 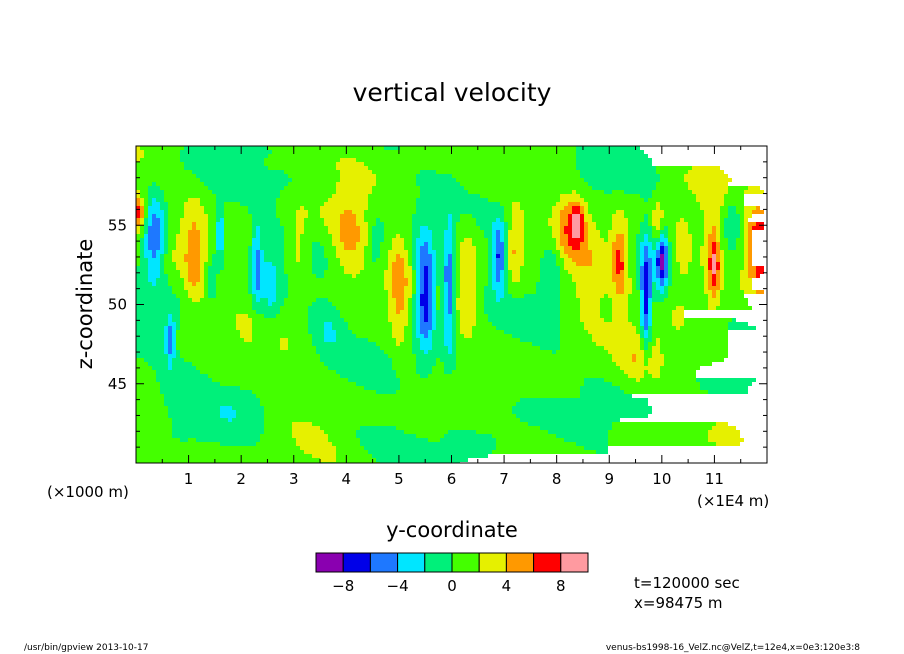 I want to click on colorbar-label: −4, so click(x=398, y=586).